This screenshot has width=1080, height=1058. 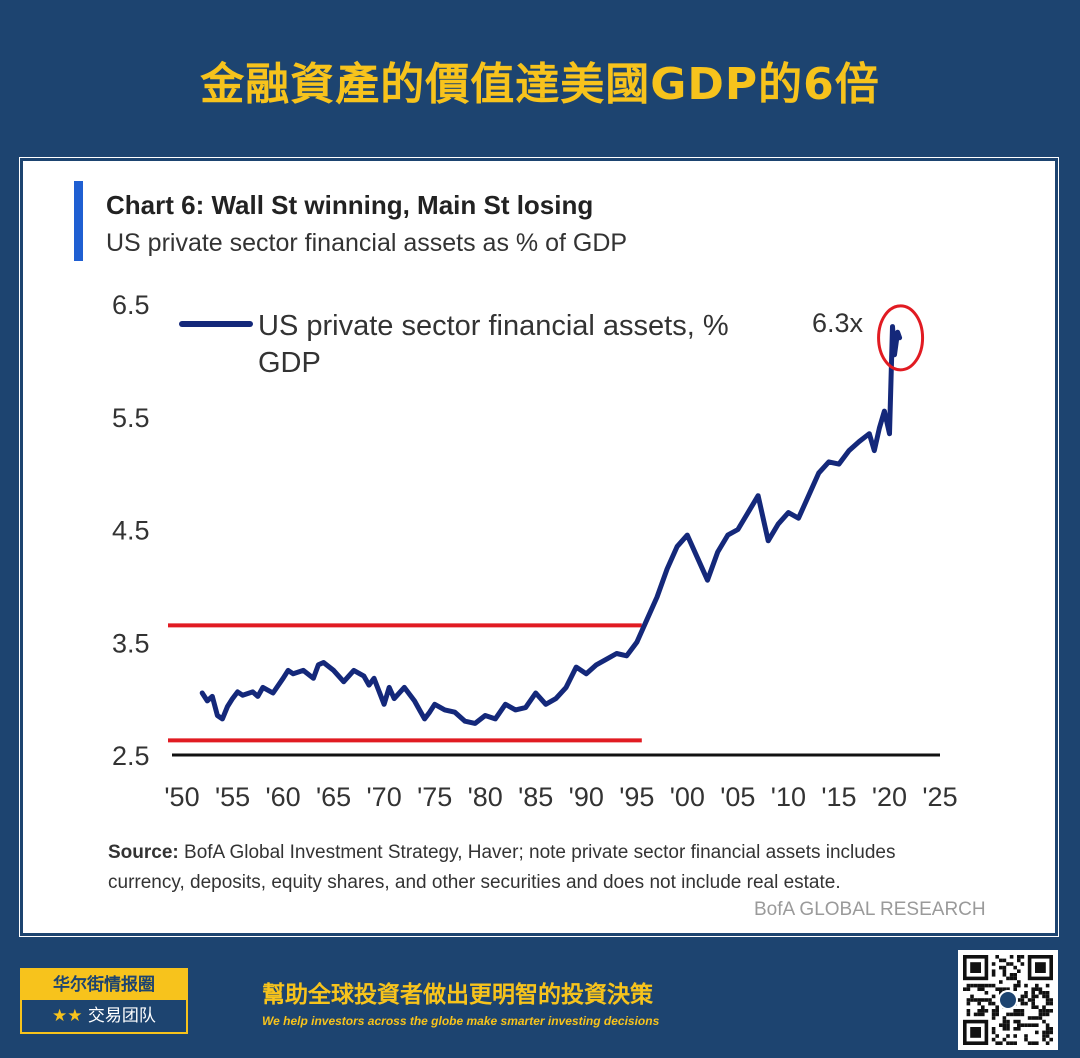 I want to click on brand-team: ★★ 交易团队, so click(x=104, y=1016).